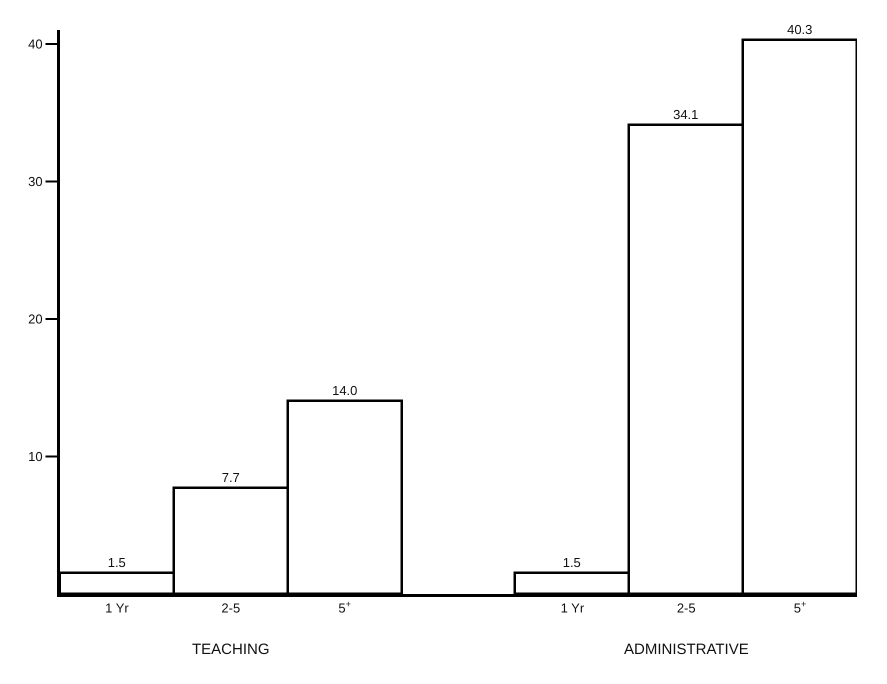 The height and width of the screenshot is (684, 887). I want to click on data-label: 40.3, so click(799, 29).